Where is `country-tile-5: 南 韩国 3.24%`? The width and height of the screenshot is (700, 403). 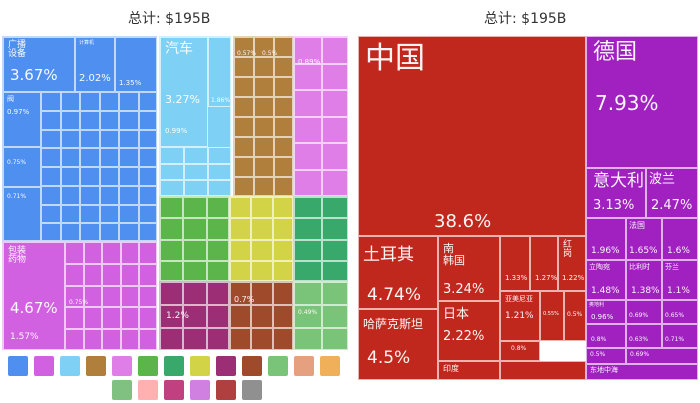 country-tile-5: 南 韩国 3.24% is located at coordinates (469, 268).